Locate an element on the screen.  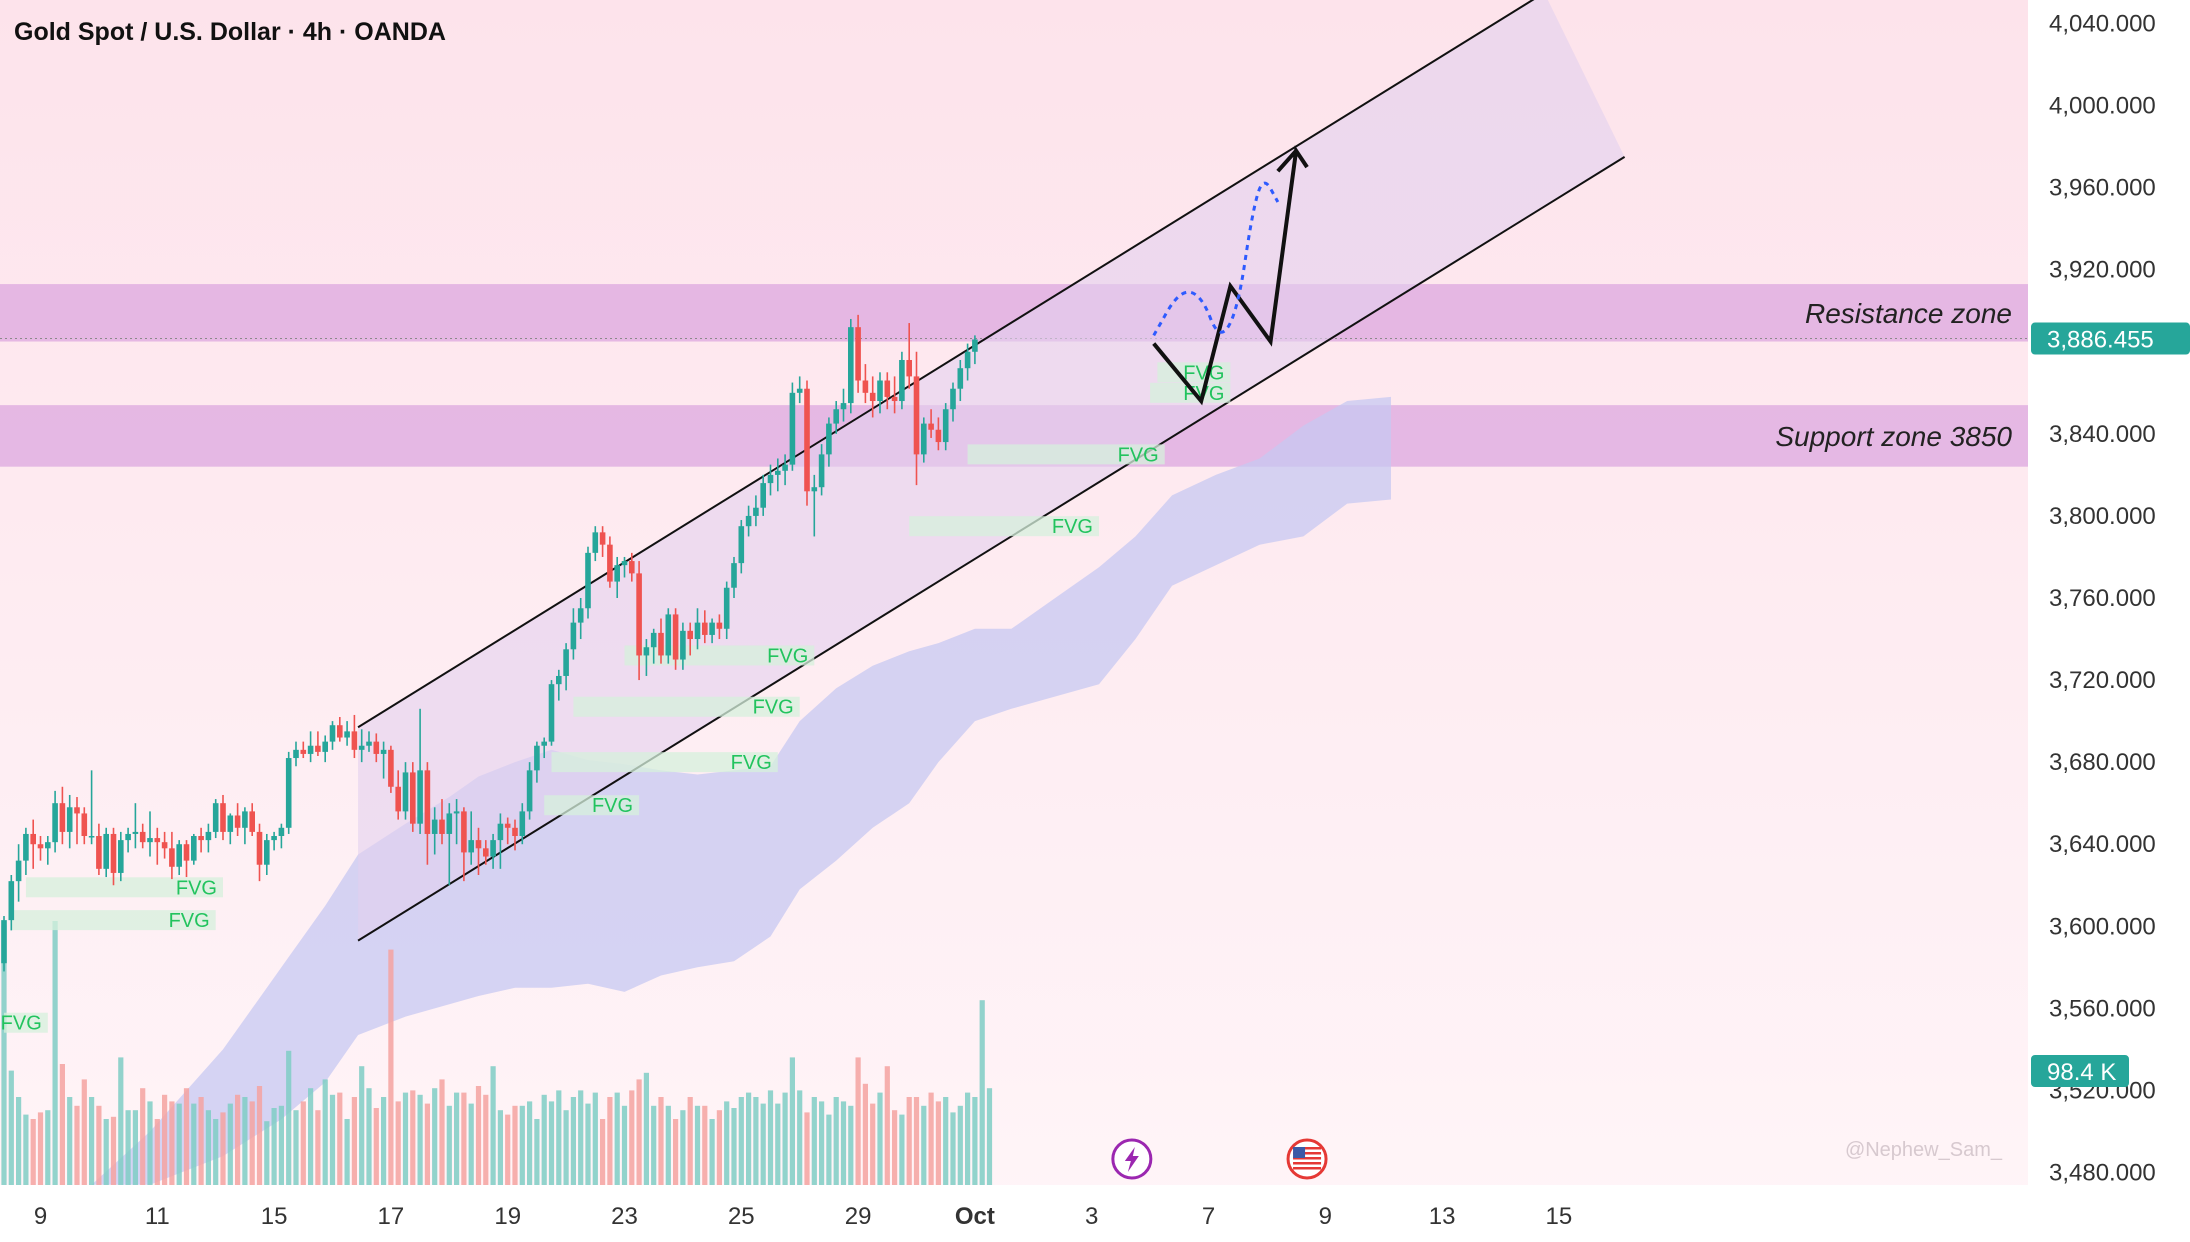
projection-path-blue is located at coordinates (1216, 259).